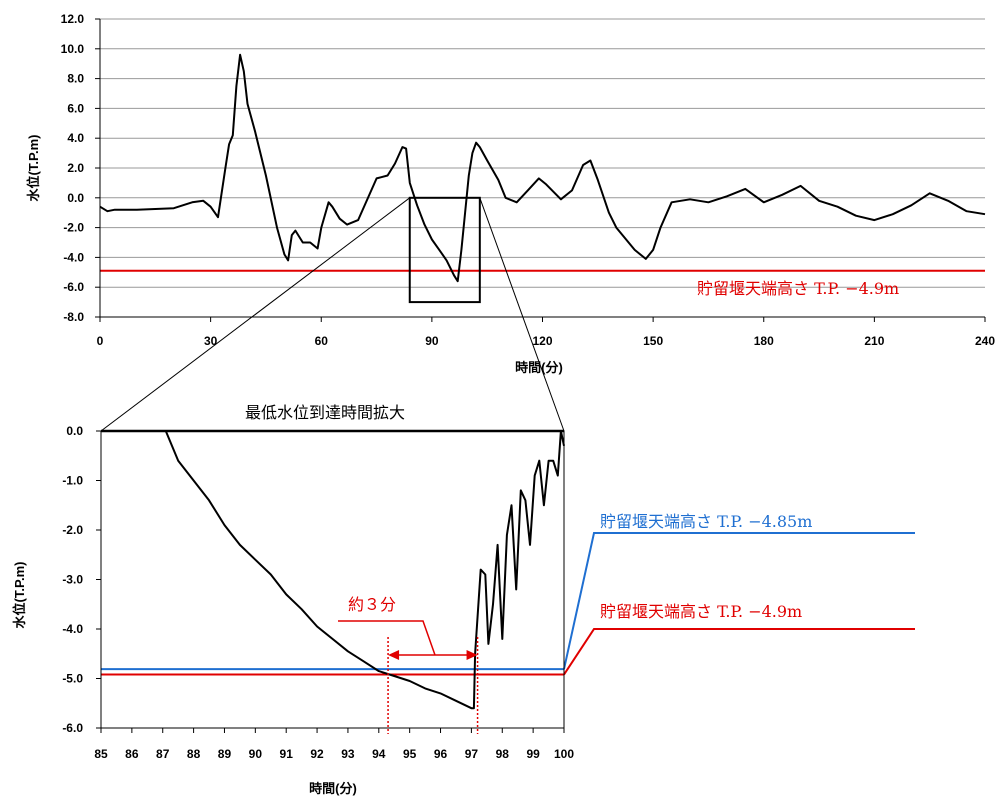  I want to click on zoom-x-tick-label: 95, so click(410, 754).